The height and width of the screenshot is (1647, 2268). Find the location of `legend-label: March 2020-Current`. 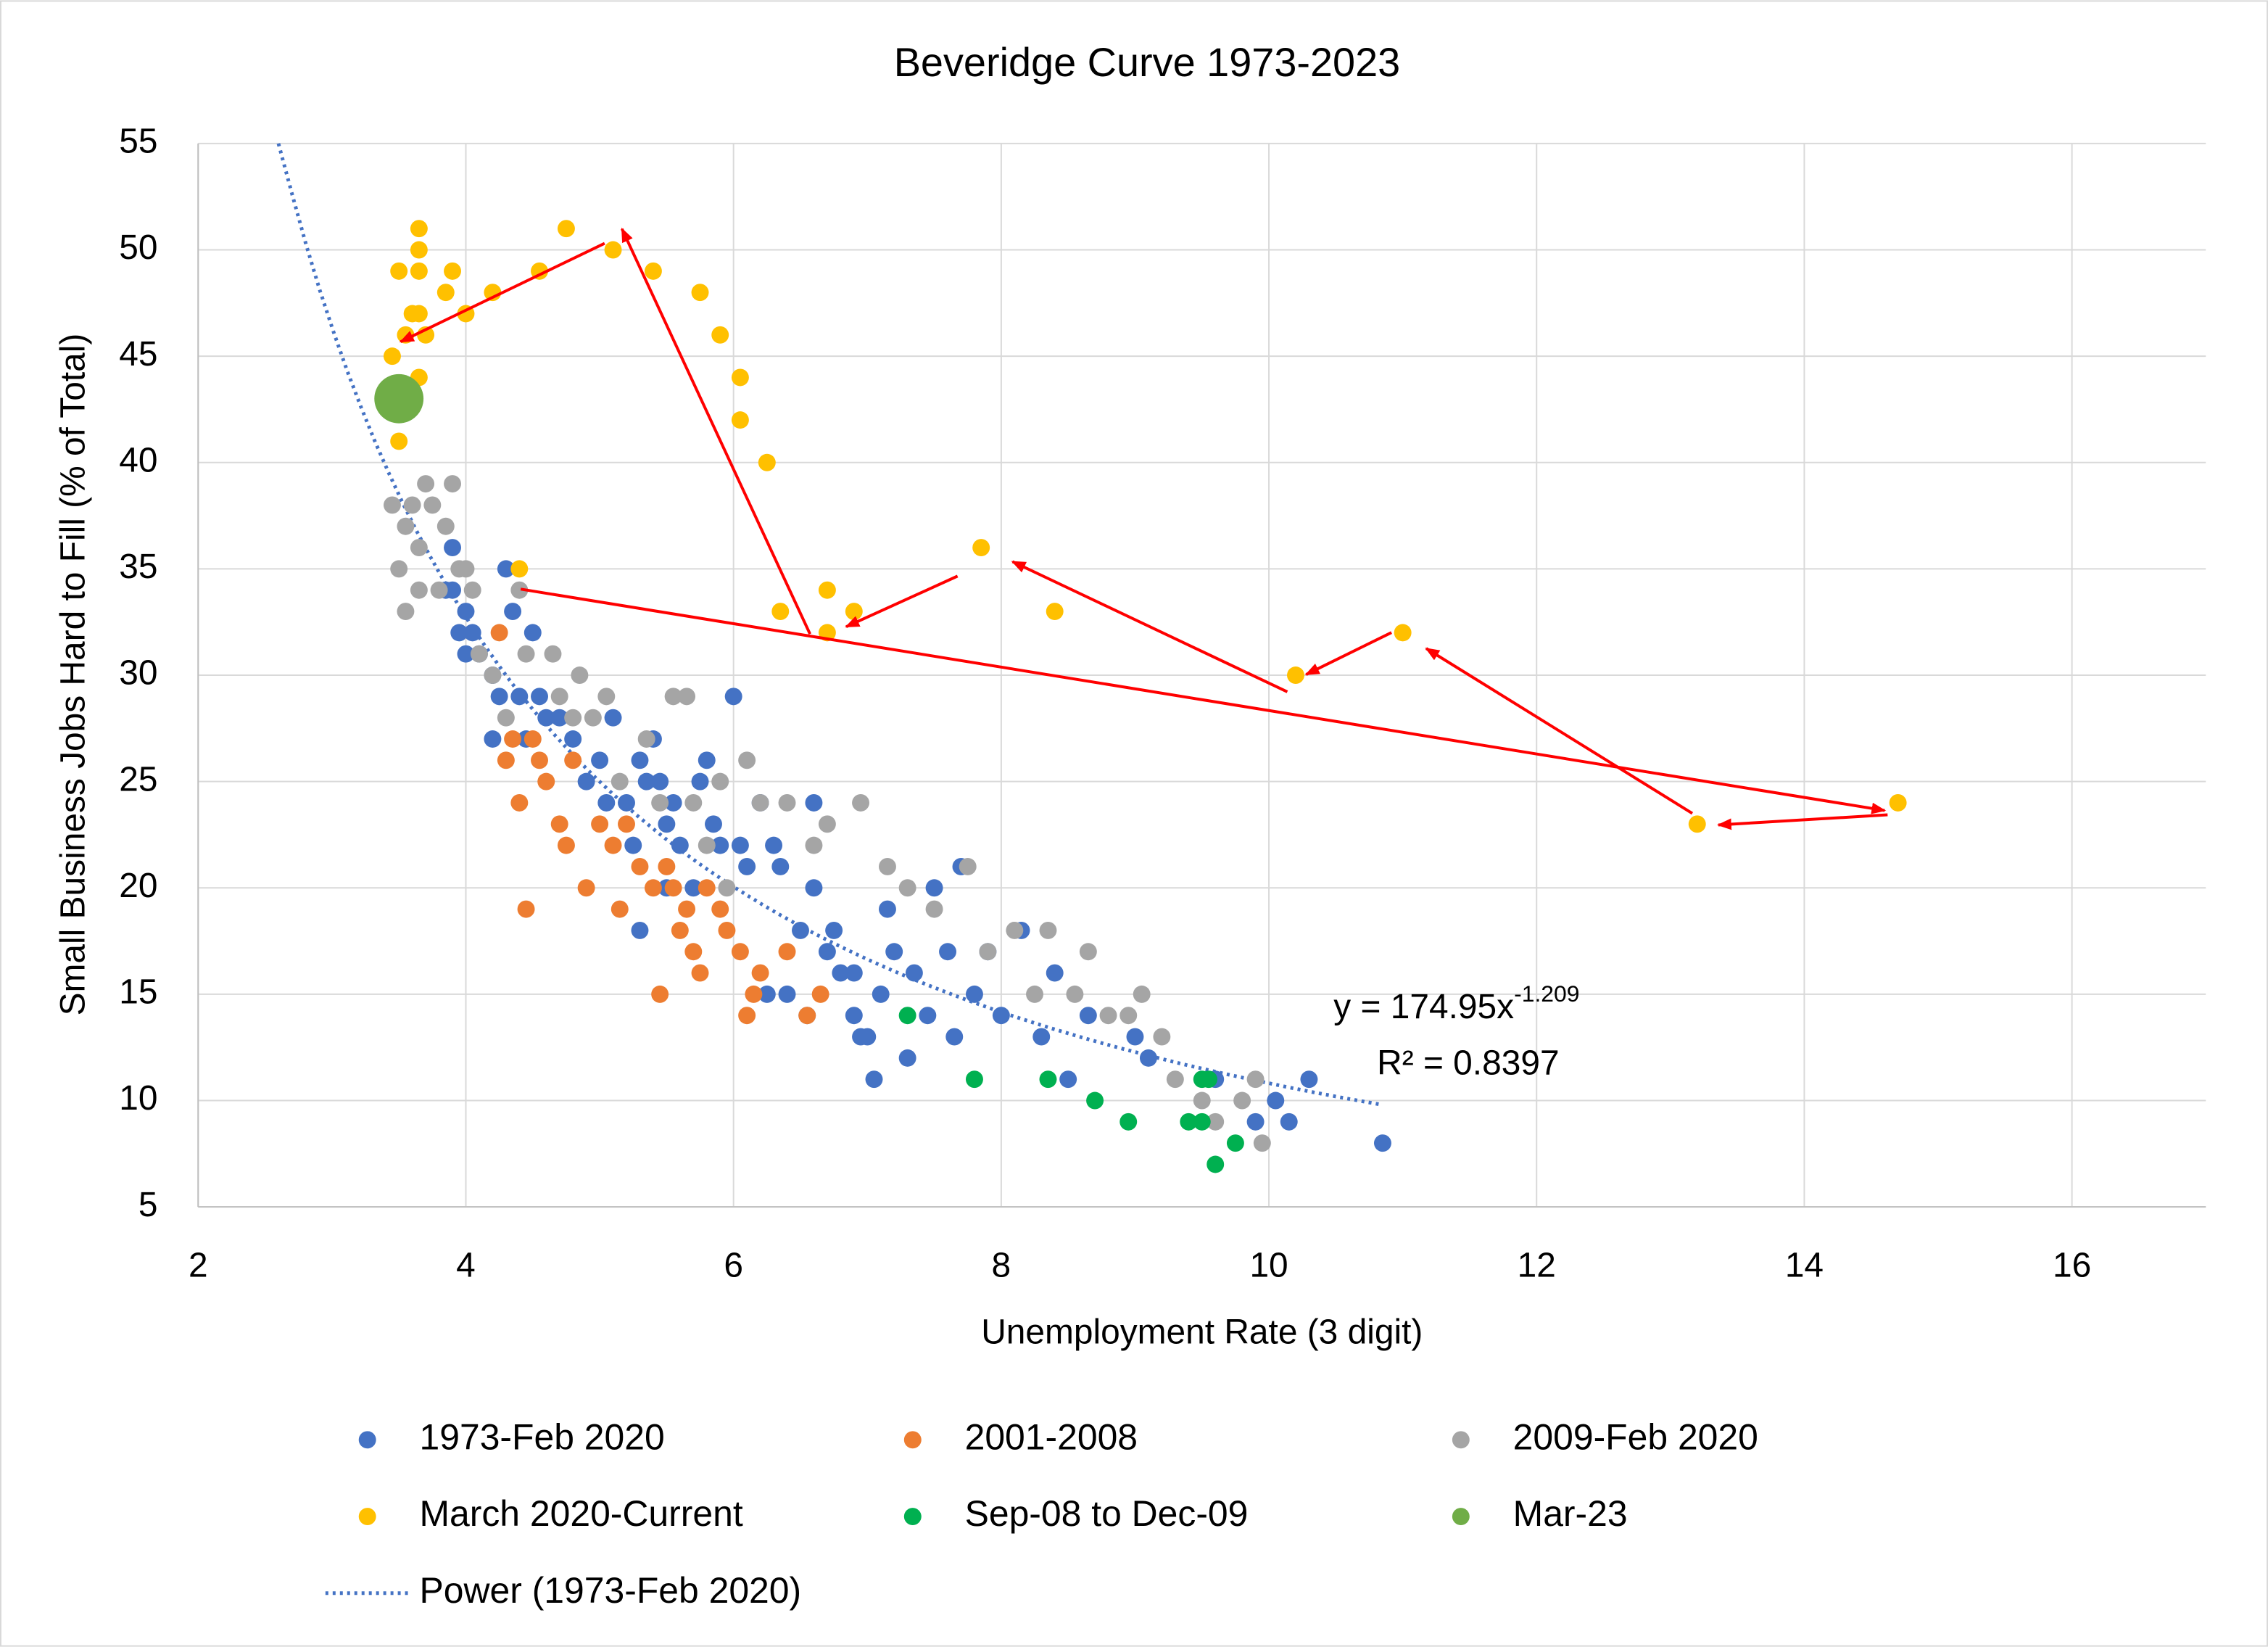

legend-label: March 2020-Current is located at coordinates (581, 1514).